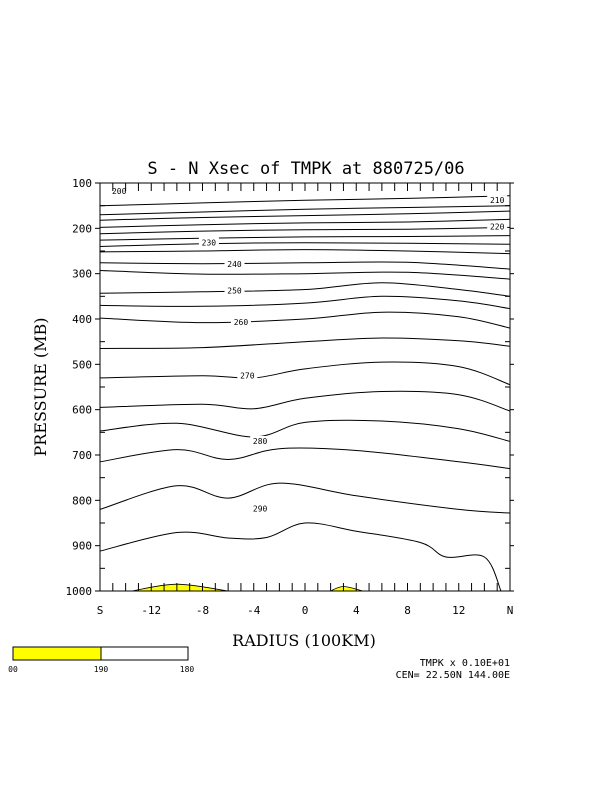  Describe the element at coordinates (254, 610) in the screenshot. I see `x-tick-label: -4` at that location.